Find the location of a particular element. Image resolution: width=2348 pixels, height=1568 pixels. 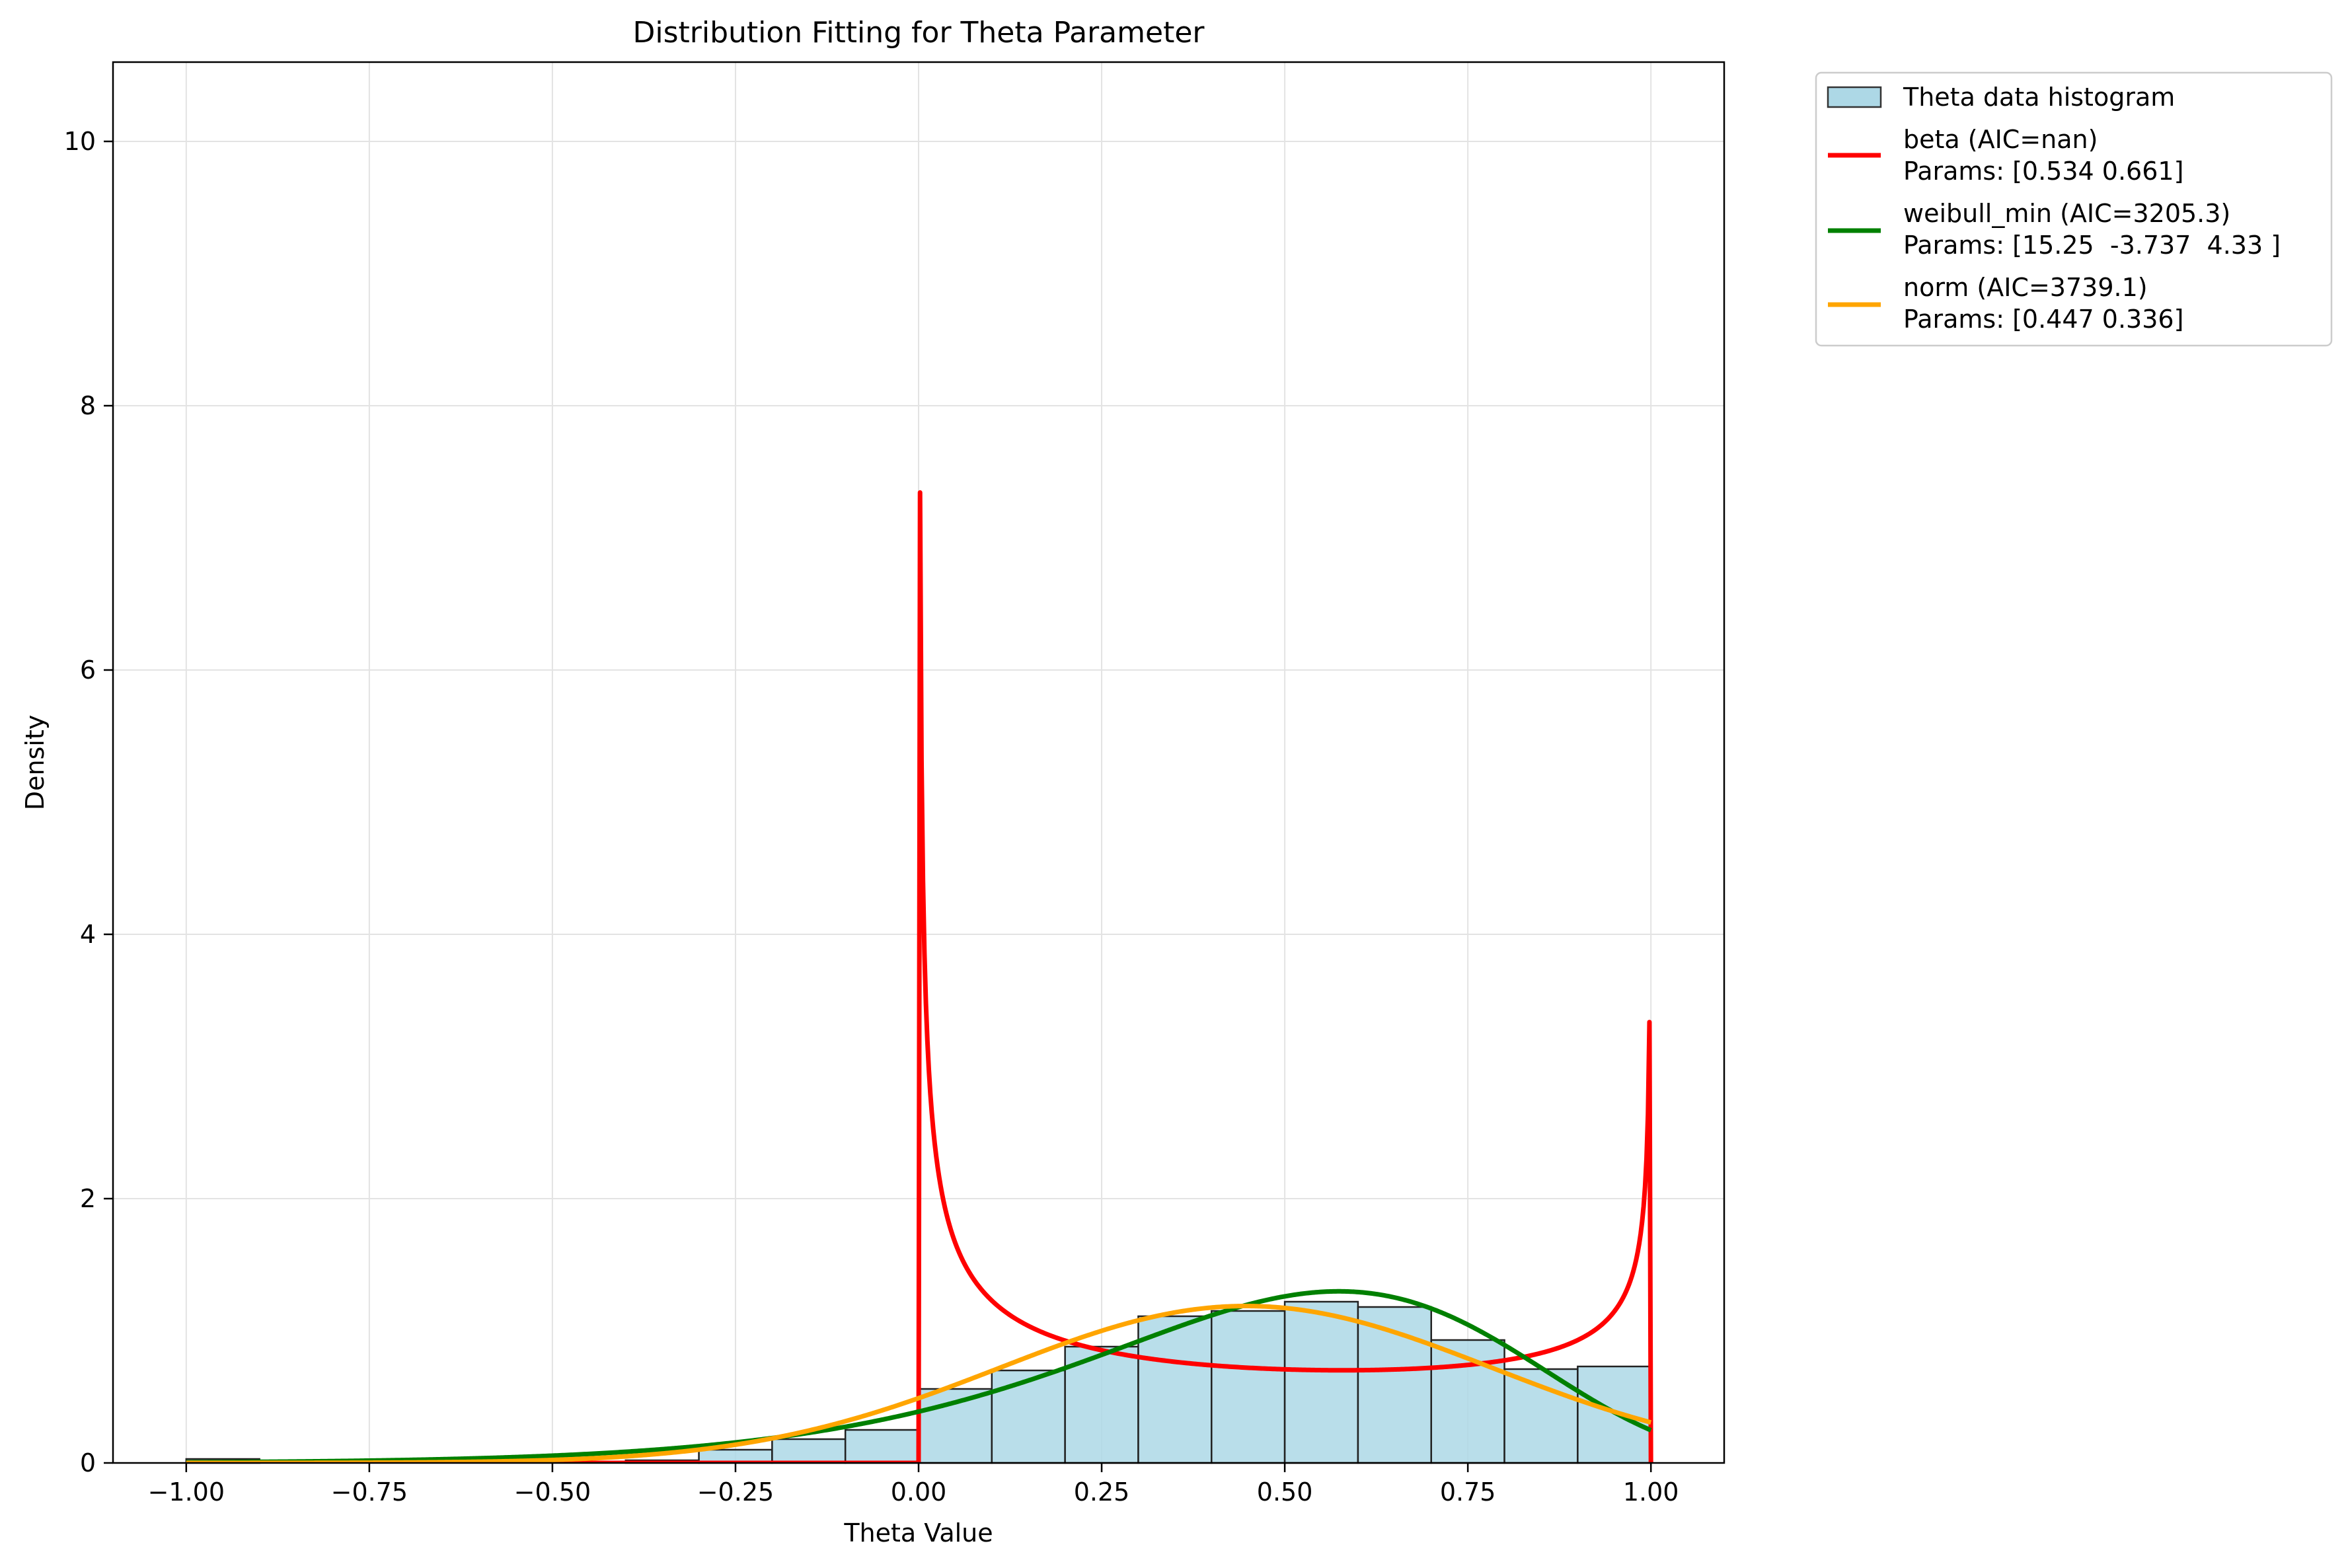

y-tick-label-3: 6 is located at coordinates (88, 670).